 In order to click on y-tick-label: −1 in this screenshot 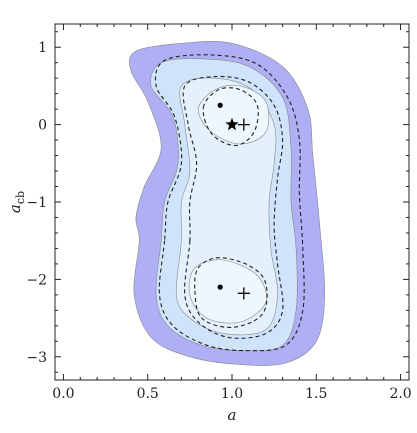, I will do `click(36, 203)`.